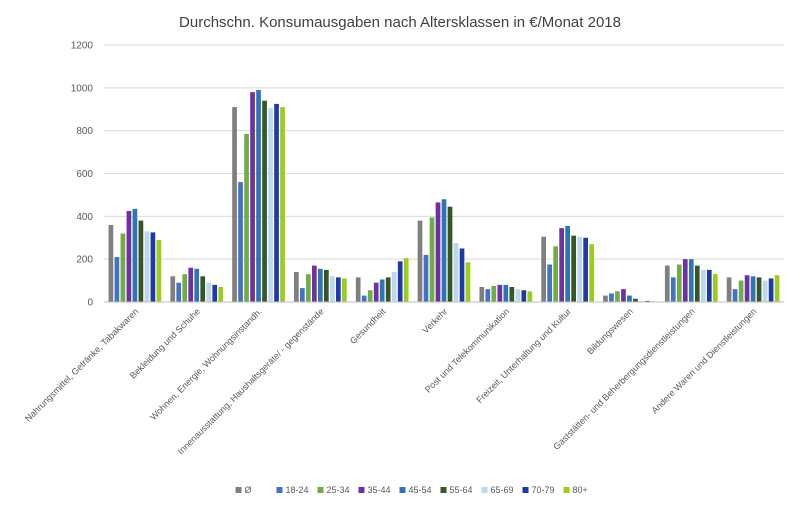 The height and width of the screenshot is (513, 800). Describe the element at coordinates (297, 490) in the screenshot. I see `legend-label: 18-24` at that location.